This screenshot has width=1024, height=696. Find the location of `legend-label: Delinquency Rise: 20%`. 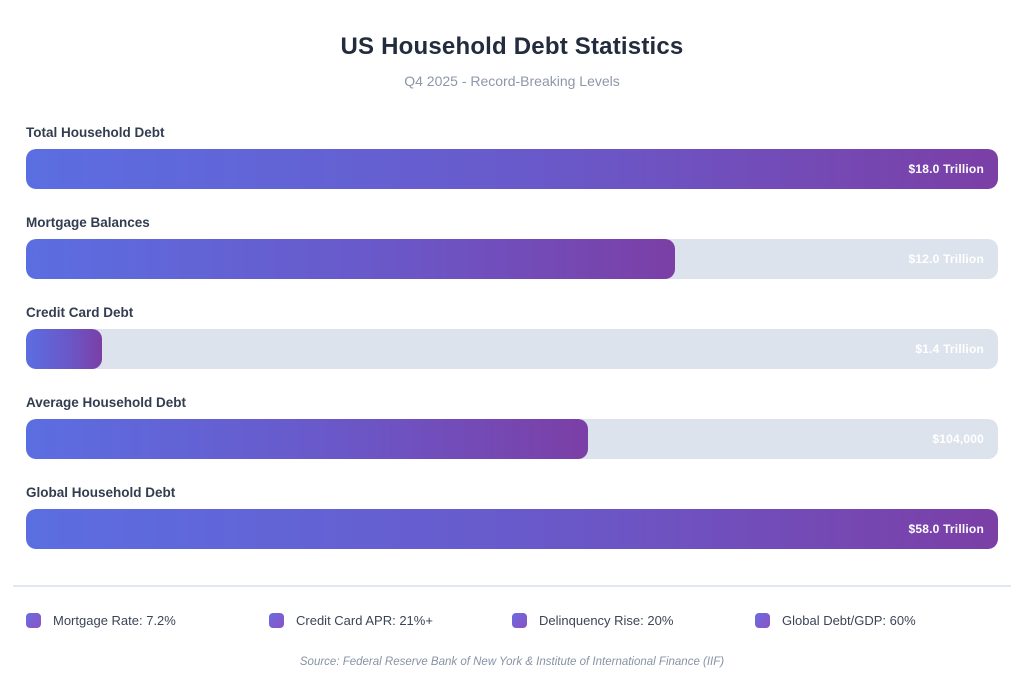

legend-label: Delinquency Rise: 20% is located at coordinates (606, 620).